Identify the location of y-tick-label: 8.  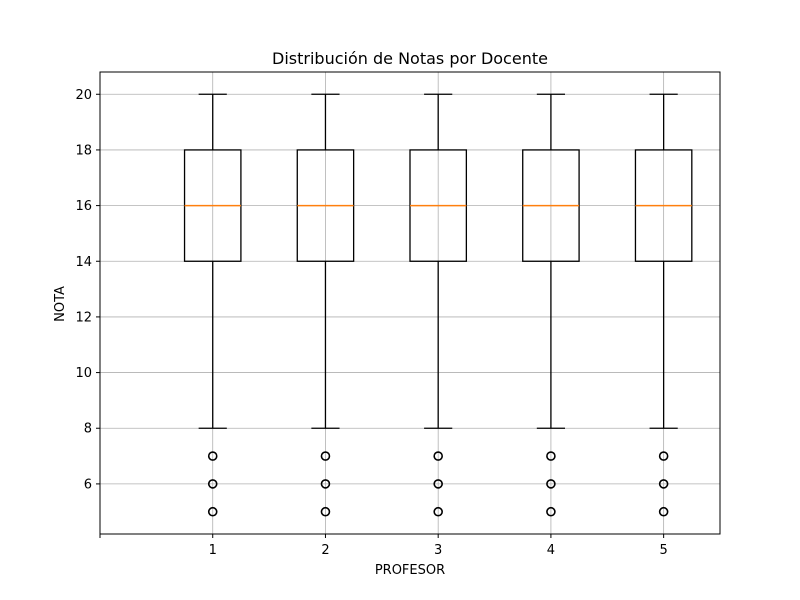
(88, 429).